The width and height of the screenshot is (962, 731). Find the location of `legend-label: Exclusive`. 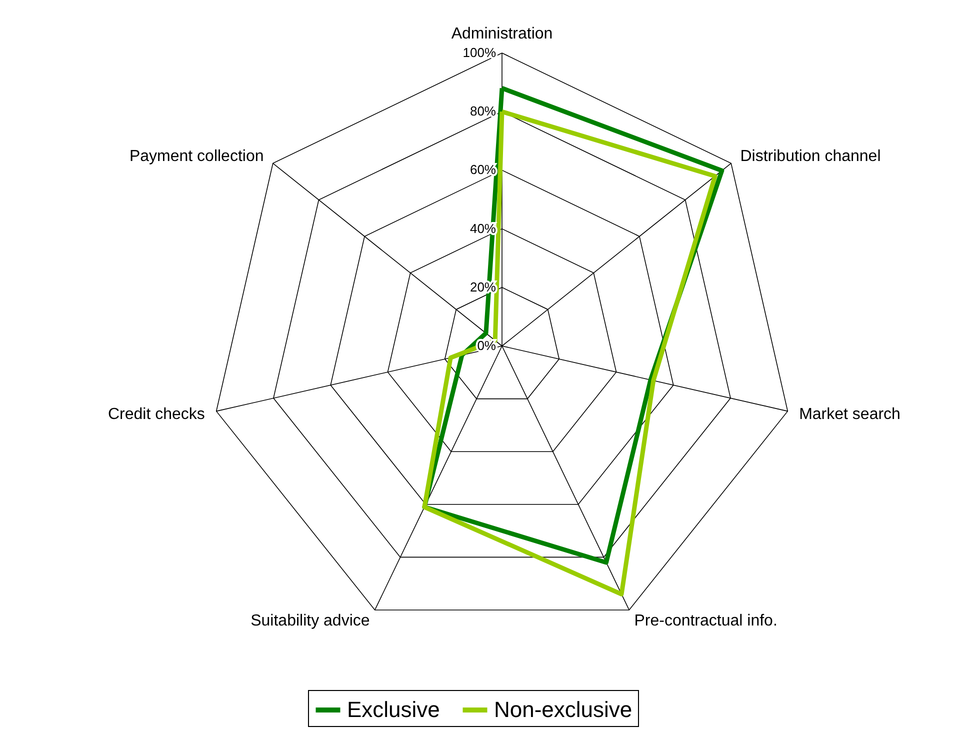

legend-label: Exclusive is located at coordinates (393, 709).